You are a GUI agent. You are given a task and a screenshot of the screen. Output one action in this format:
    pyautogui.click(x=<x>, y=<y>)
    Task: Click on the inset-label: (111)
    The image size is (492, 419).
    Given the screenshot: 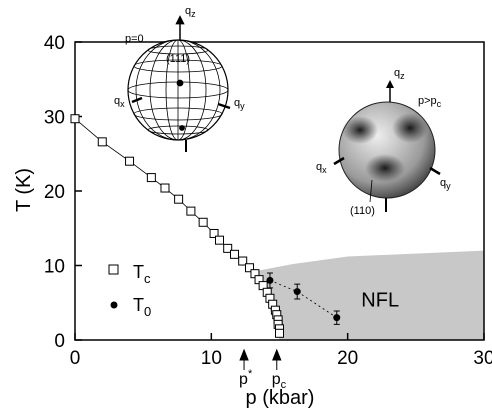 What is the action you would take?
    pyautogui.click(x=178, y=59)
    